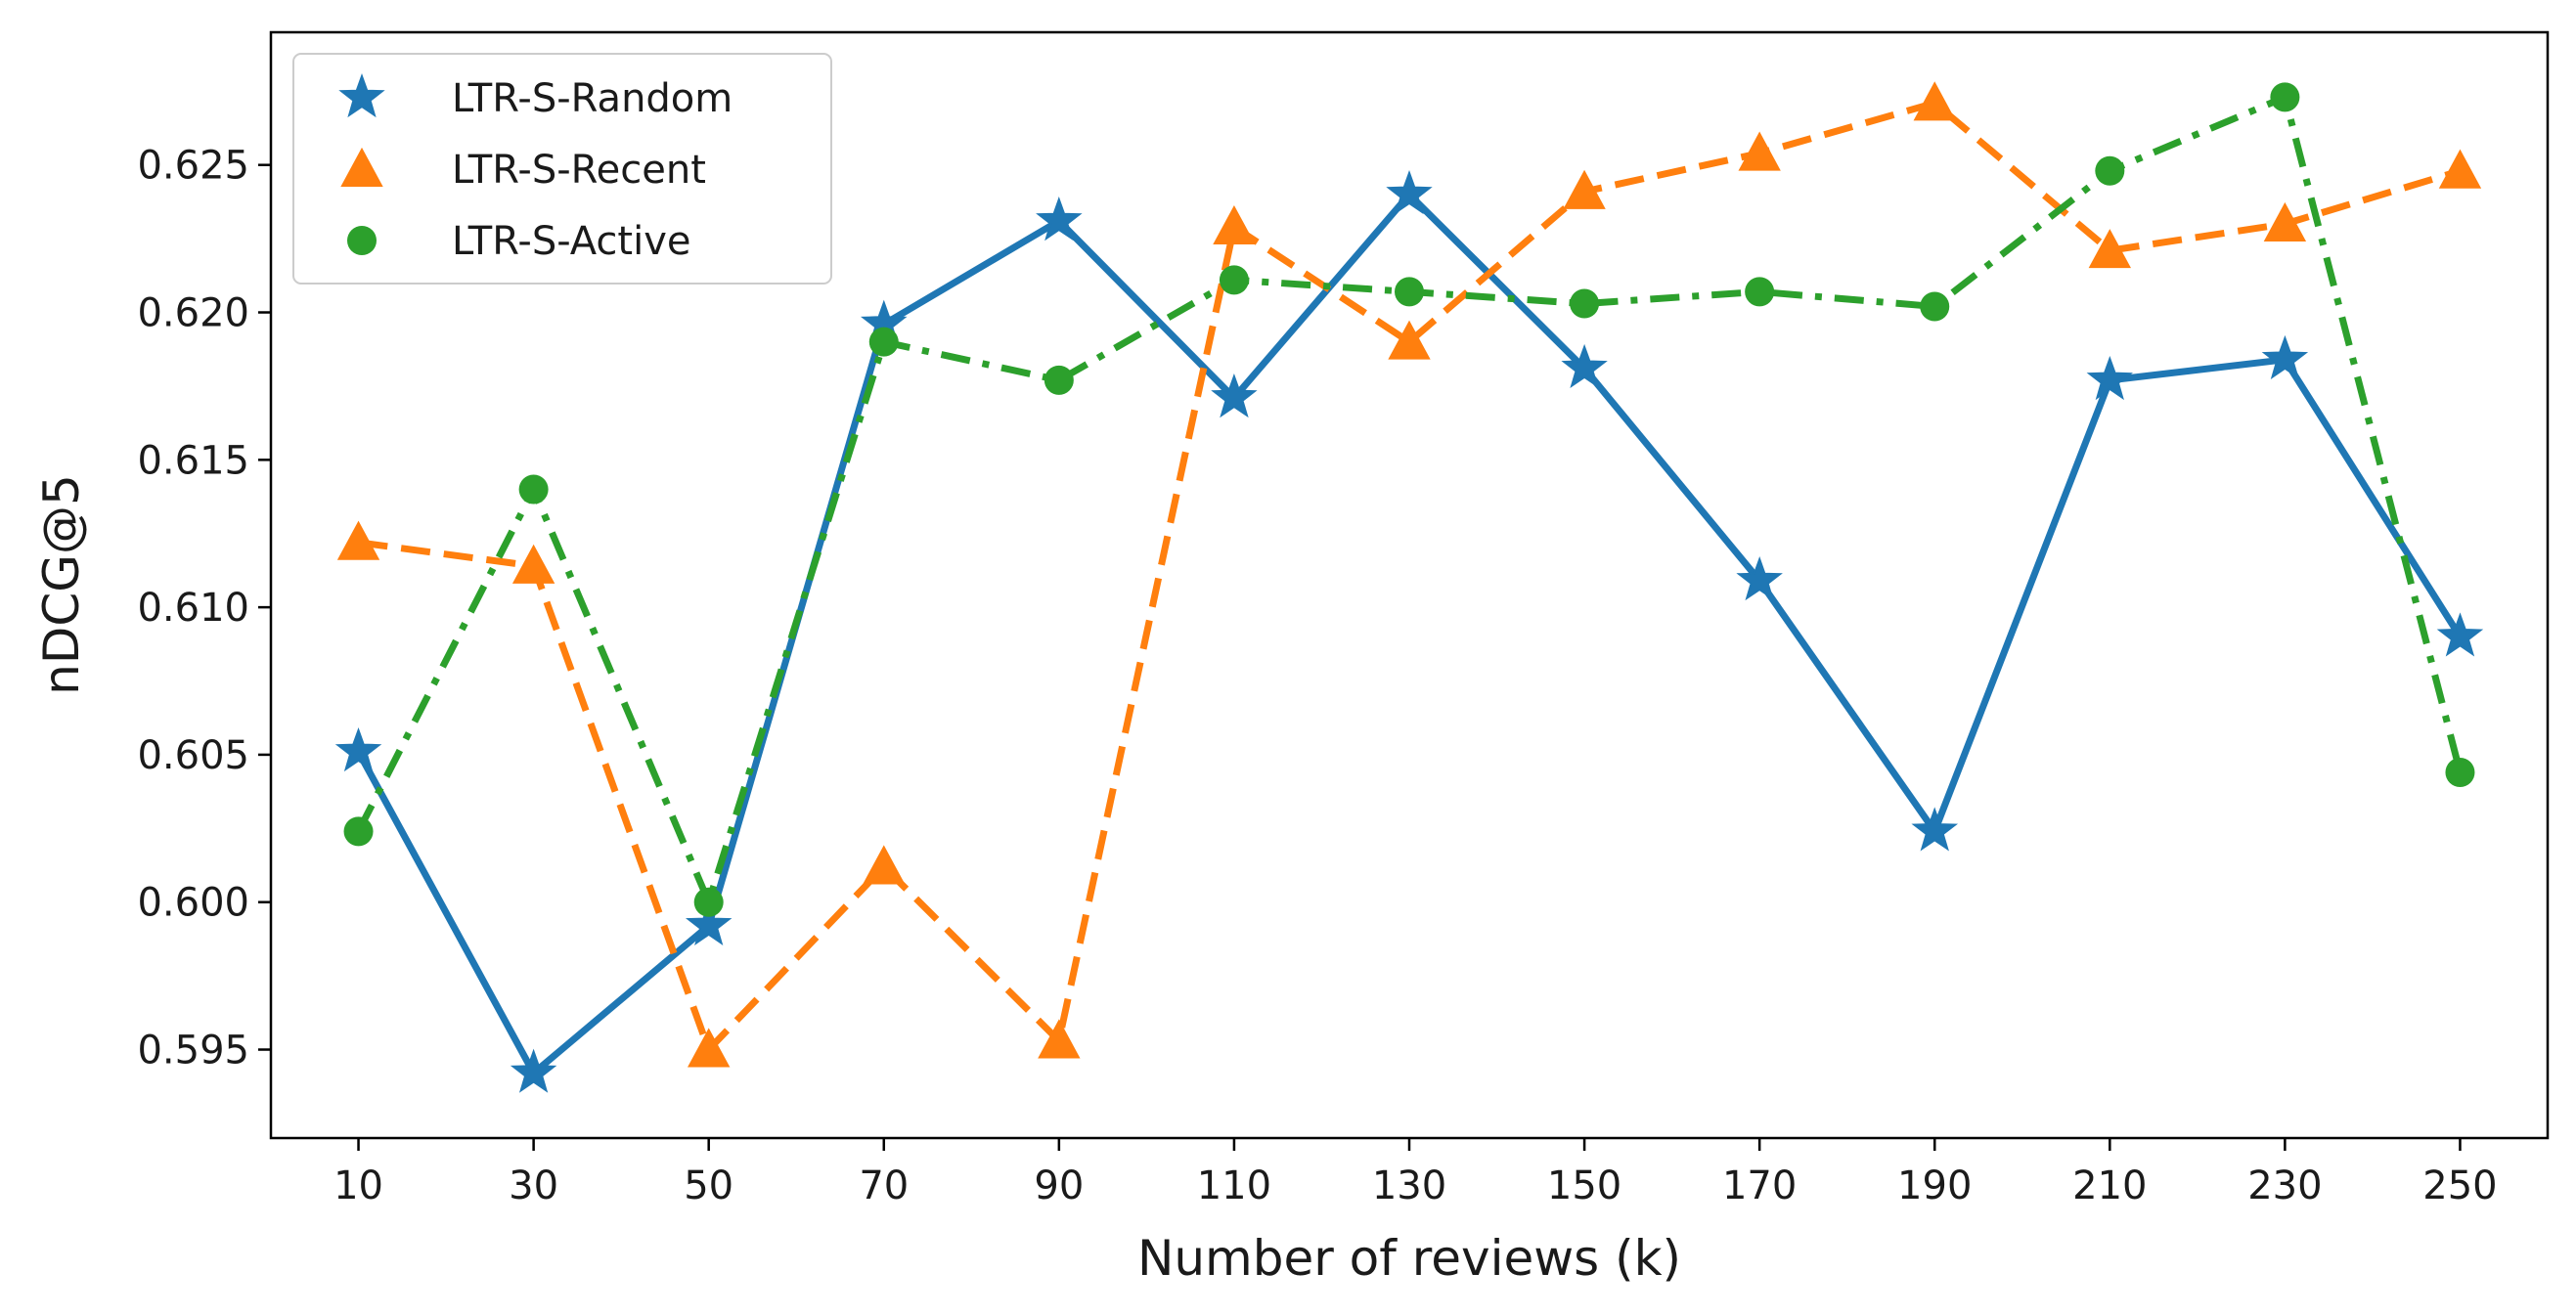 The height and width of the screenshot is (1316, 2576). I want to click on legend-label-ltr-s-recent: LTR-S-Recent, so click(579, 170).